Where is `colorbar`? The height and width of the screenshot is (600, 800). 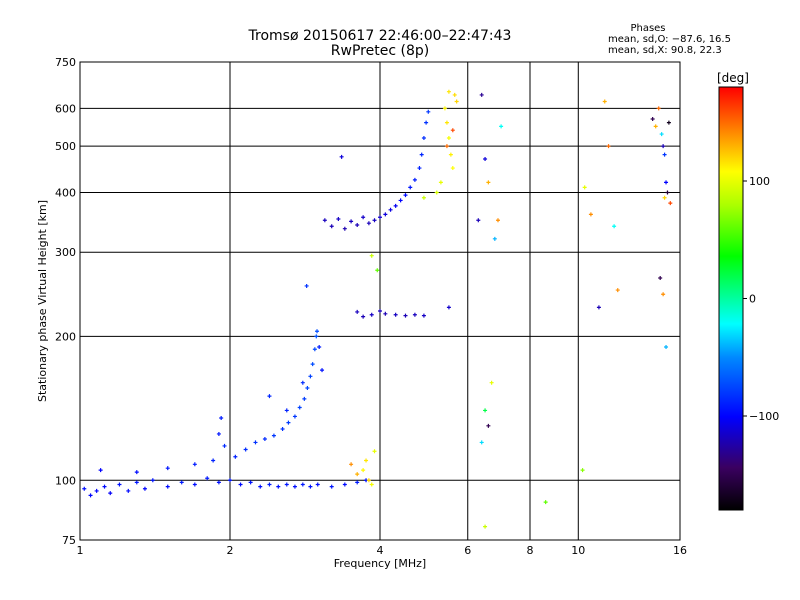
colorbar is located at coordinates (731, 298).